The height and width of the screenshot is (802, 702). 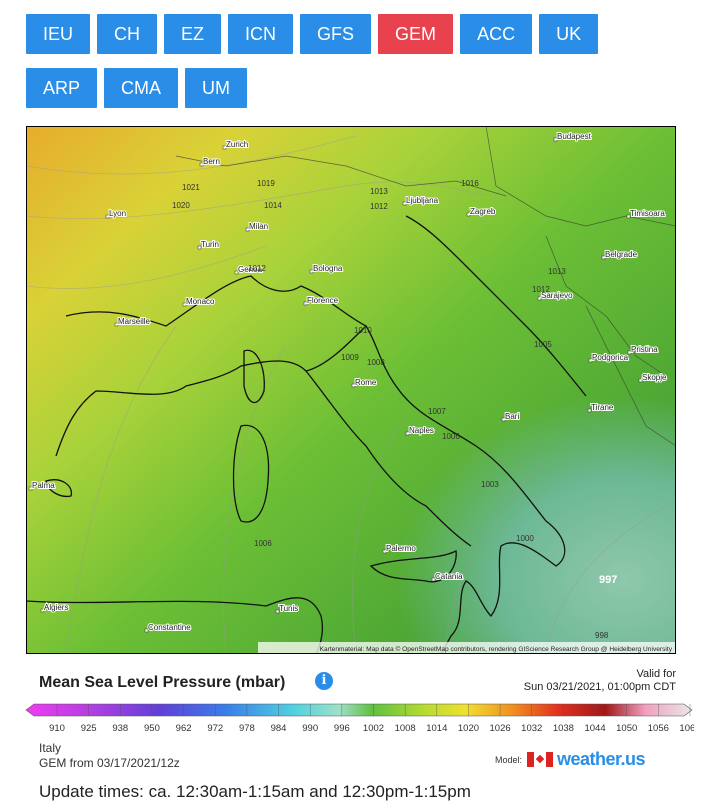 What do you see at coordinates (468, 728) in the screenshot?
I see `colorbar-label: 1020` at bounding box center [468, 728].